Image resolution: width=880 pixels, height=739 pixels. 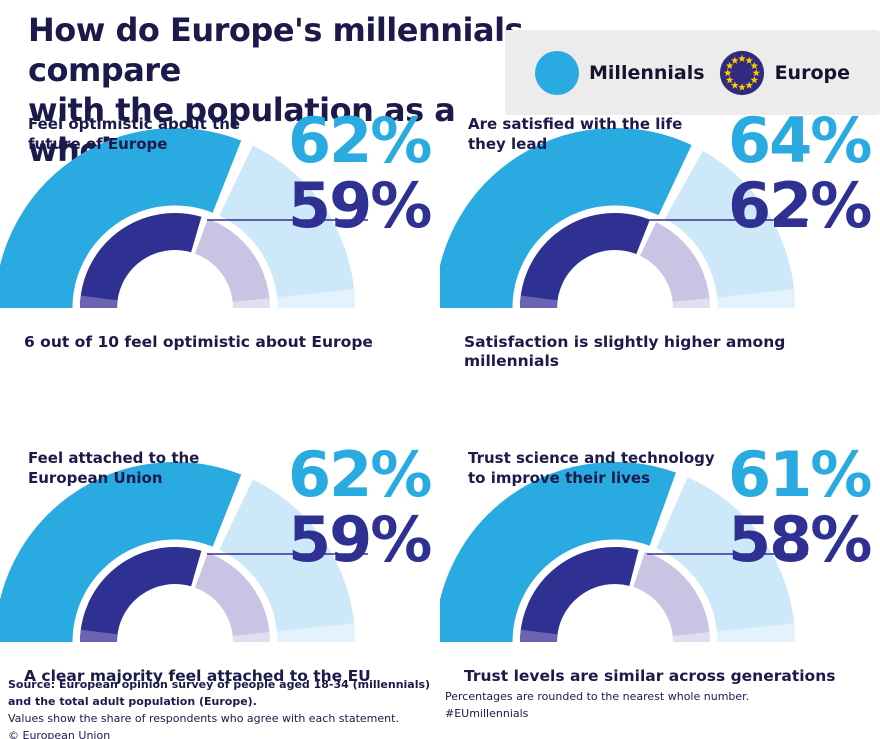 What do you see at coordinates (624, 219) in the screenshot?
I see `panel-2-gauge` at bounding box center [624, 219].